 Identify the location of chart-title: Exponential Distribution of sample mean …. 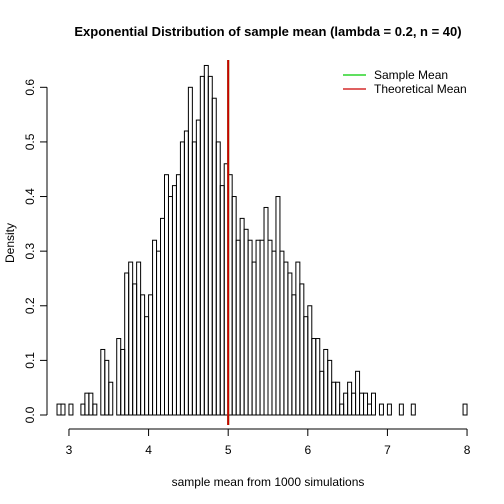
(267, 31).